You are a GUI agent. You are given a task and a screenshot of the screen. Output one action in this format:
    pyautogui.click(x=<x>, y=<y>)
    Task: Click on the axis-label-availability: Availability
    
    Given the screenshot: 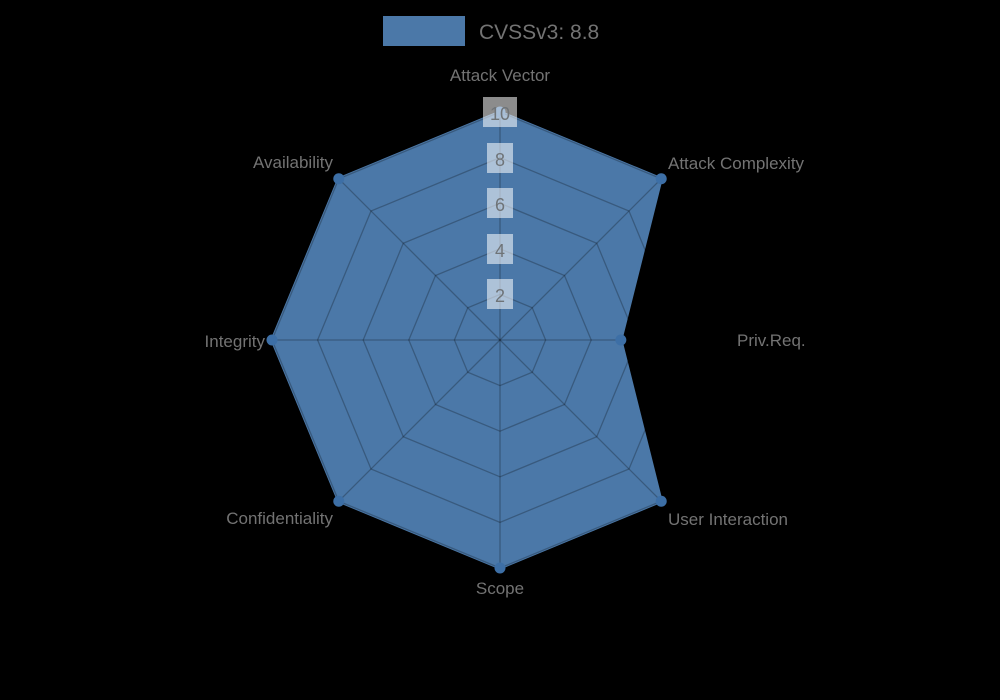 What is the action you would take?
    pyautogui.click(x=293, y=162)
    